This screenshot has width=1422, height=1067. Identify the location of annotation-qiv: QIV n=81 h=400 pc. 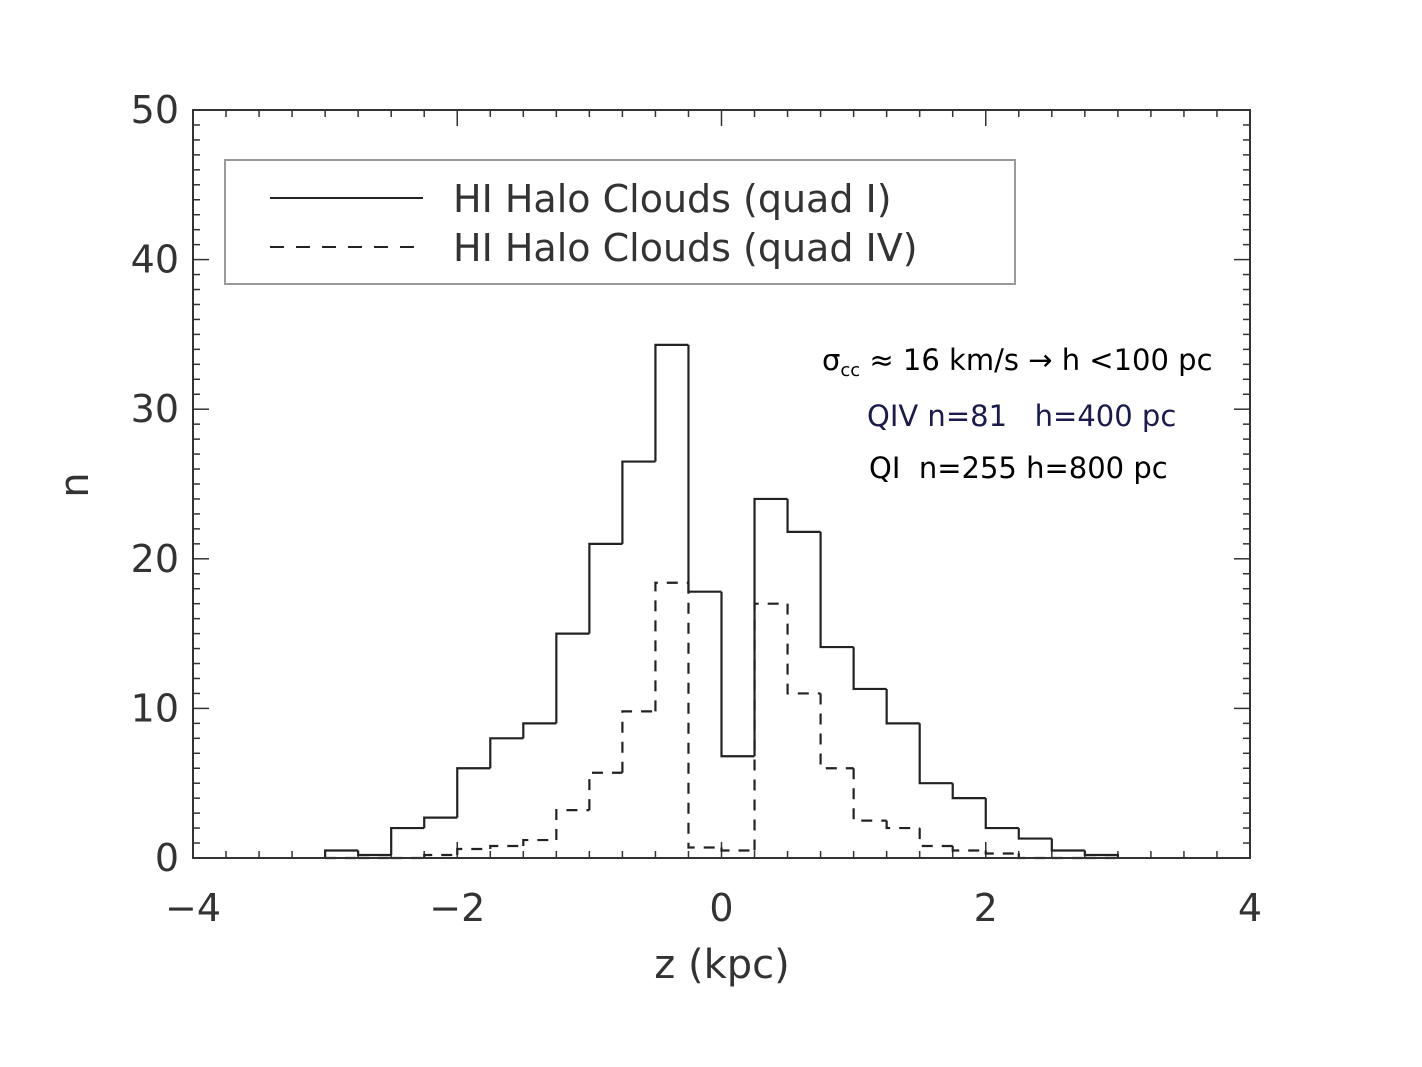
(1021, 416).